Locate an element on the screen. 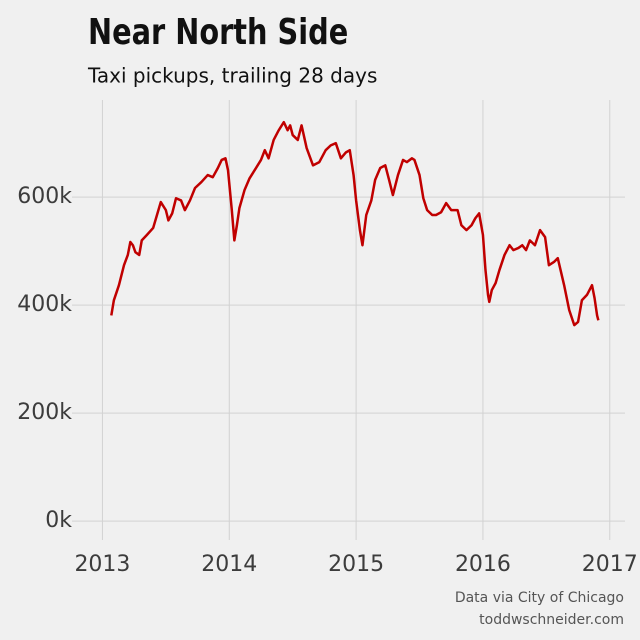 The width and height of the screenshot is (640, 640). x-tick-label: 2015 is located at coordinates (356, 564).